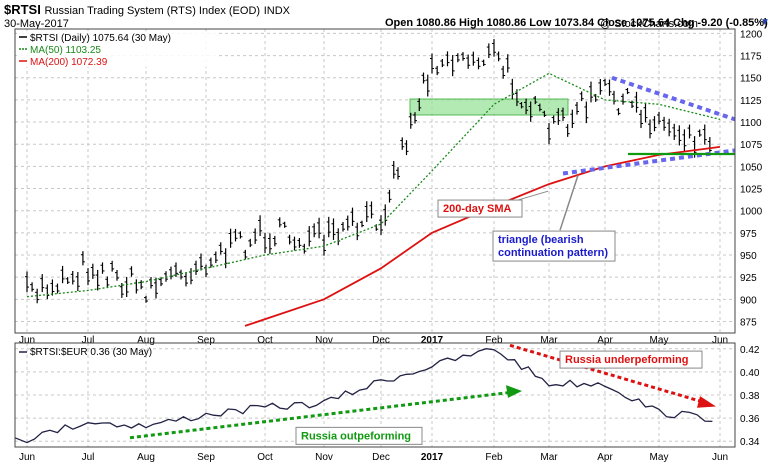 Image resolution: width=780 pixels, height=465 pixels. I want to click on annotation-sma-label: 200-day SMA, so click(477, 209).